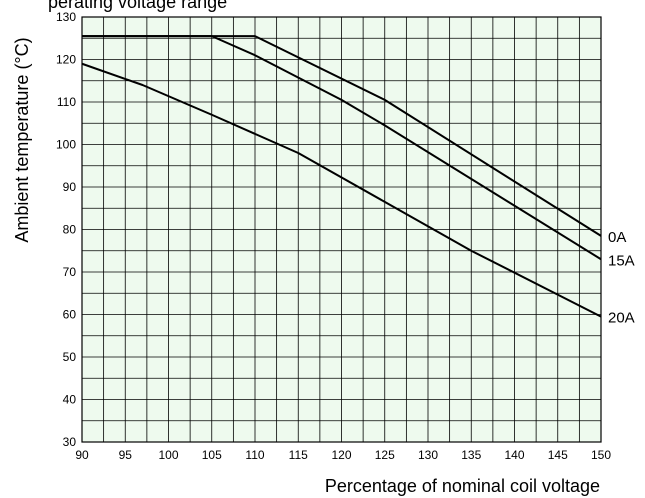 Image resolution: width=645 pixels, height=498 pixels. I want to click on series-label-0a: 0A, so click(617, 237).